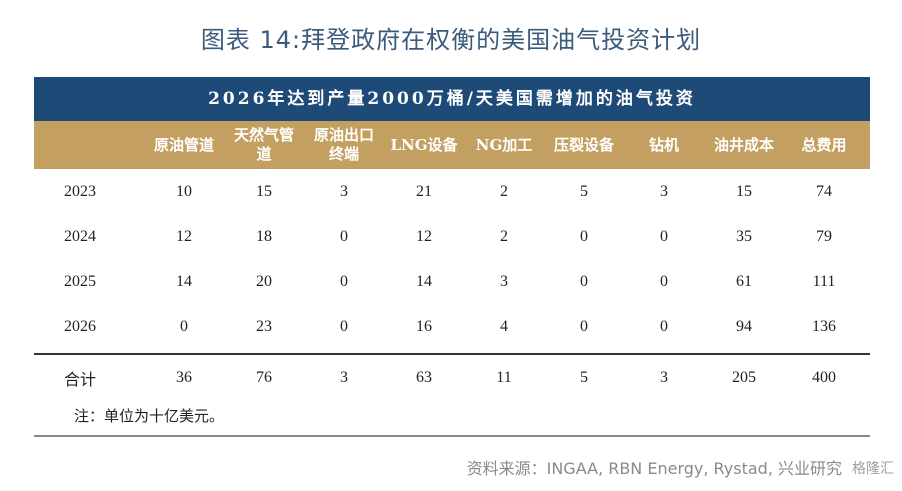  I want to click on cell: 2023, so click(80, 191).